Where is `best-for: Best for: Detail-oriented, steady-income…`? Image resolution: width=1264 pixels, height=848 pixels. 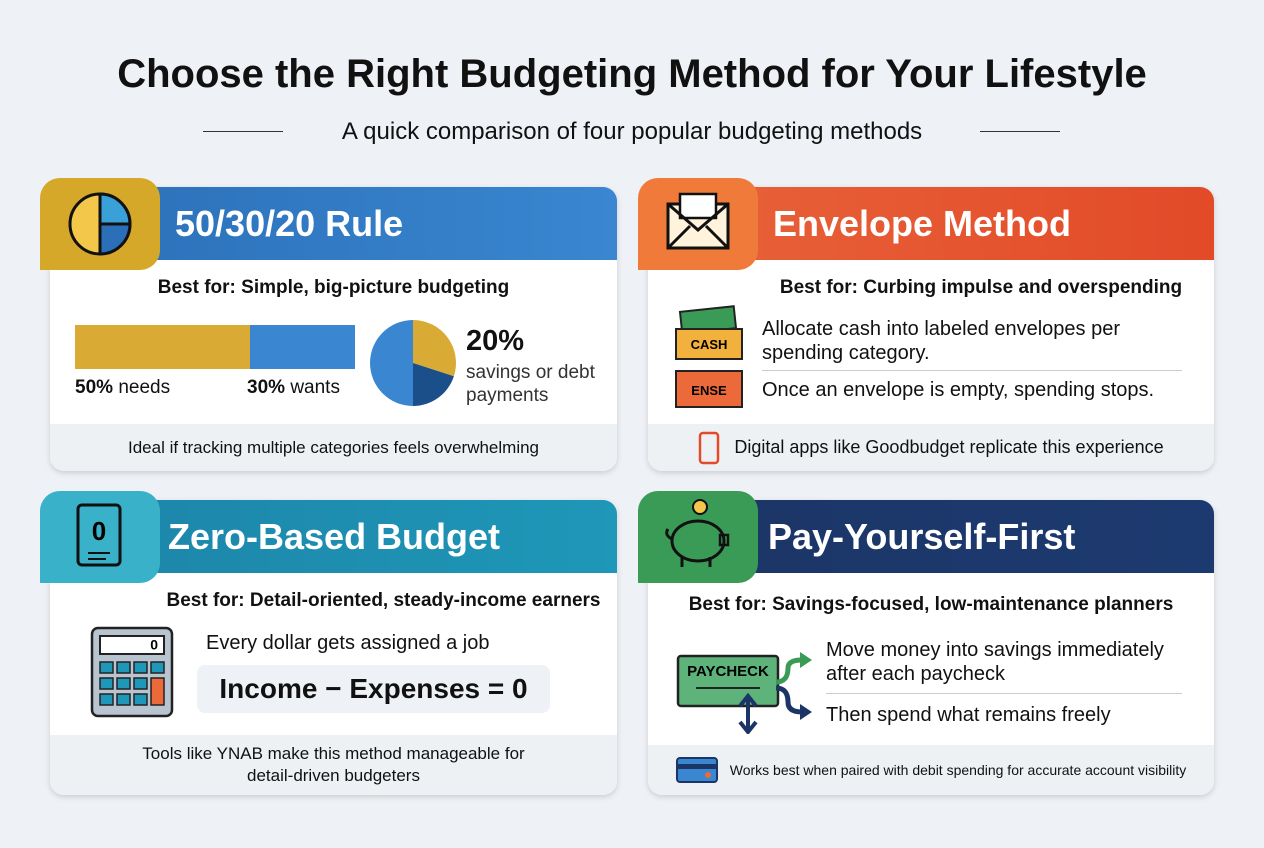
best-for: Best for: Detail-oriented, steady-income… is located at coordinates (383, 600).